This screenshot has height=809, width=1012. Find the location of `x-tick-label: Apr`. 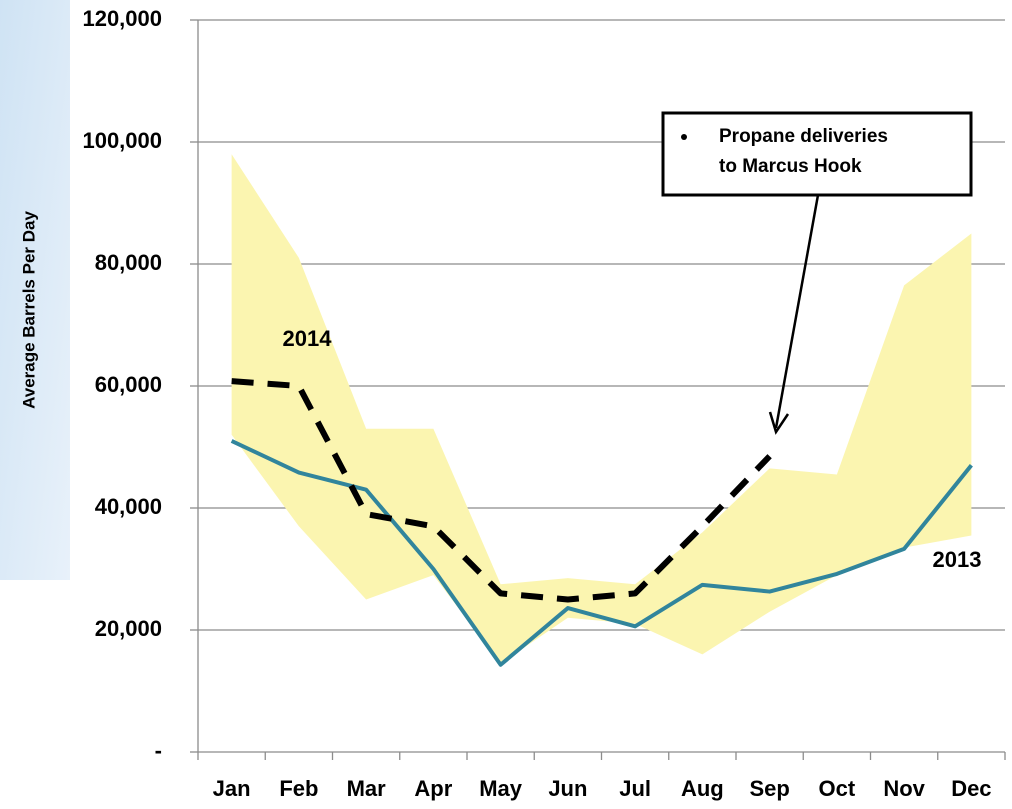

x-tick-label: Apr is located at coordinates (433, 788).